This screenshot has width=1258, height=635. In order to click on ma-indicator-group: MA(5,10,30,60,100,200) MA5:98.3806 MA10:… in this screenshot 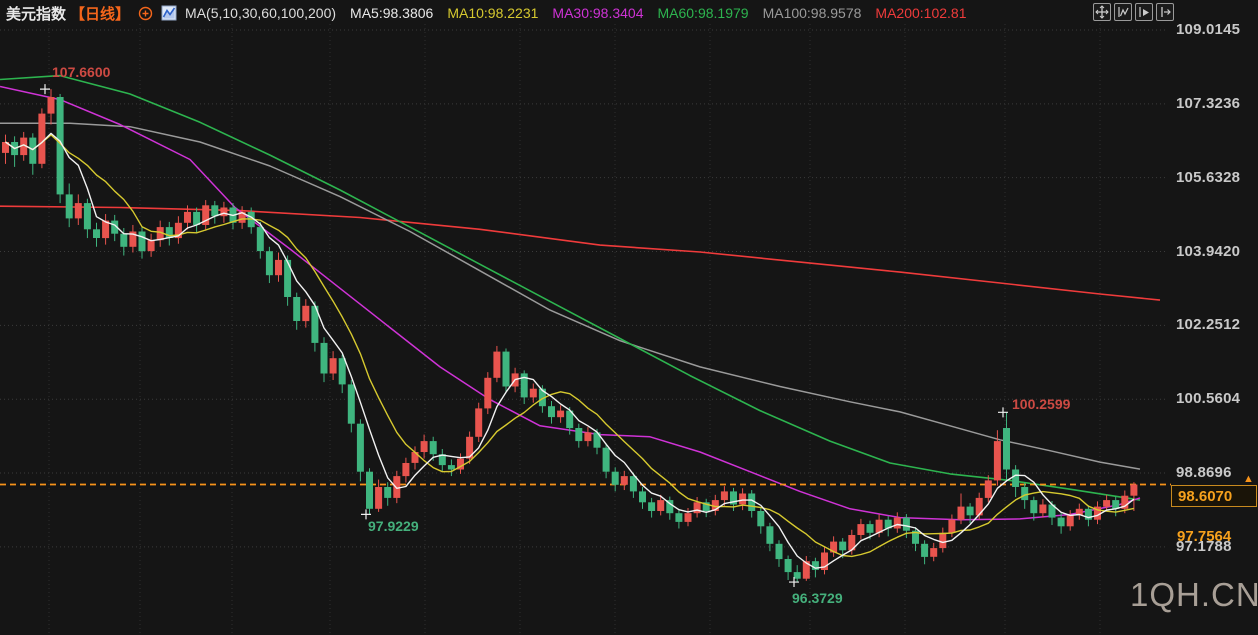, I will do `click(575, 13)`.